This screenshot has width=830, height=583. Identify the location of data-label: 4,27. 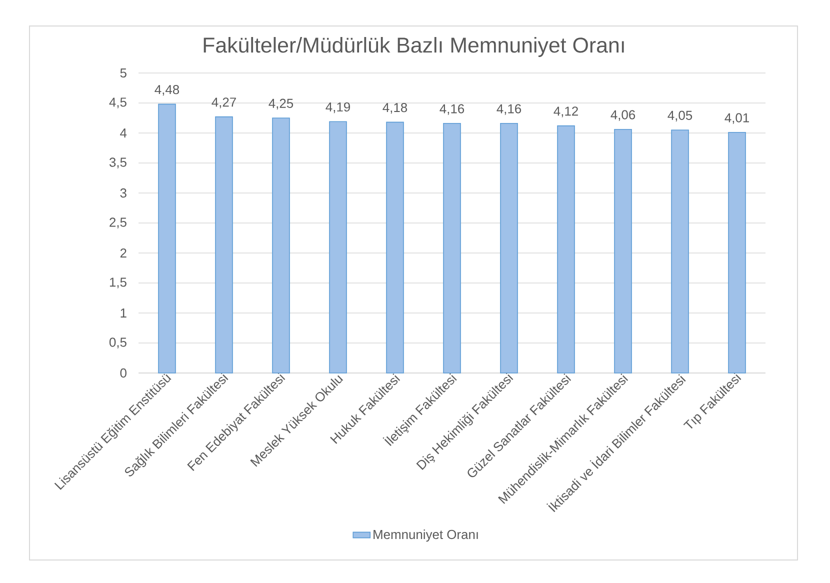
(224, 103).